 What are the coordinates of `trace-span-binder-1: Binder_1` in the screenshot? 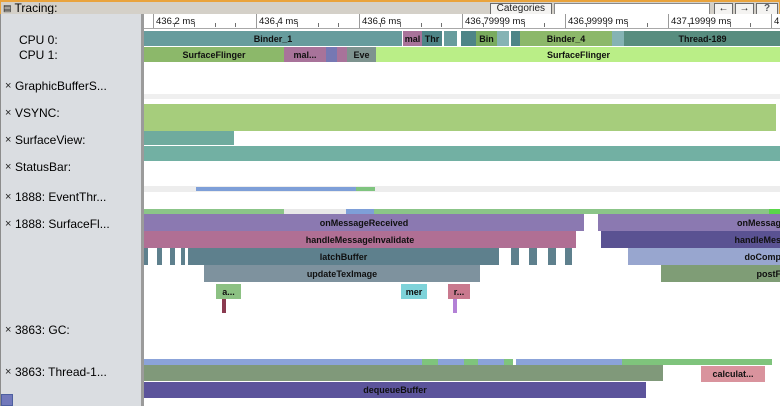 It's located at (273, 38).